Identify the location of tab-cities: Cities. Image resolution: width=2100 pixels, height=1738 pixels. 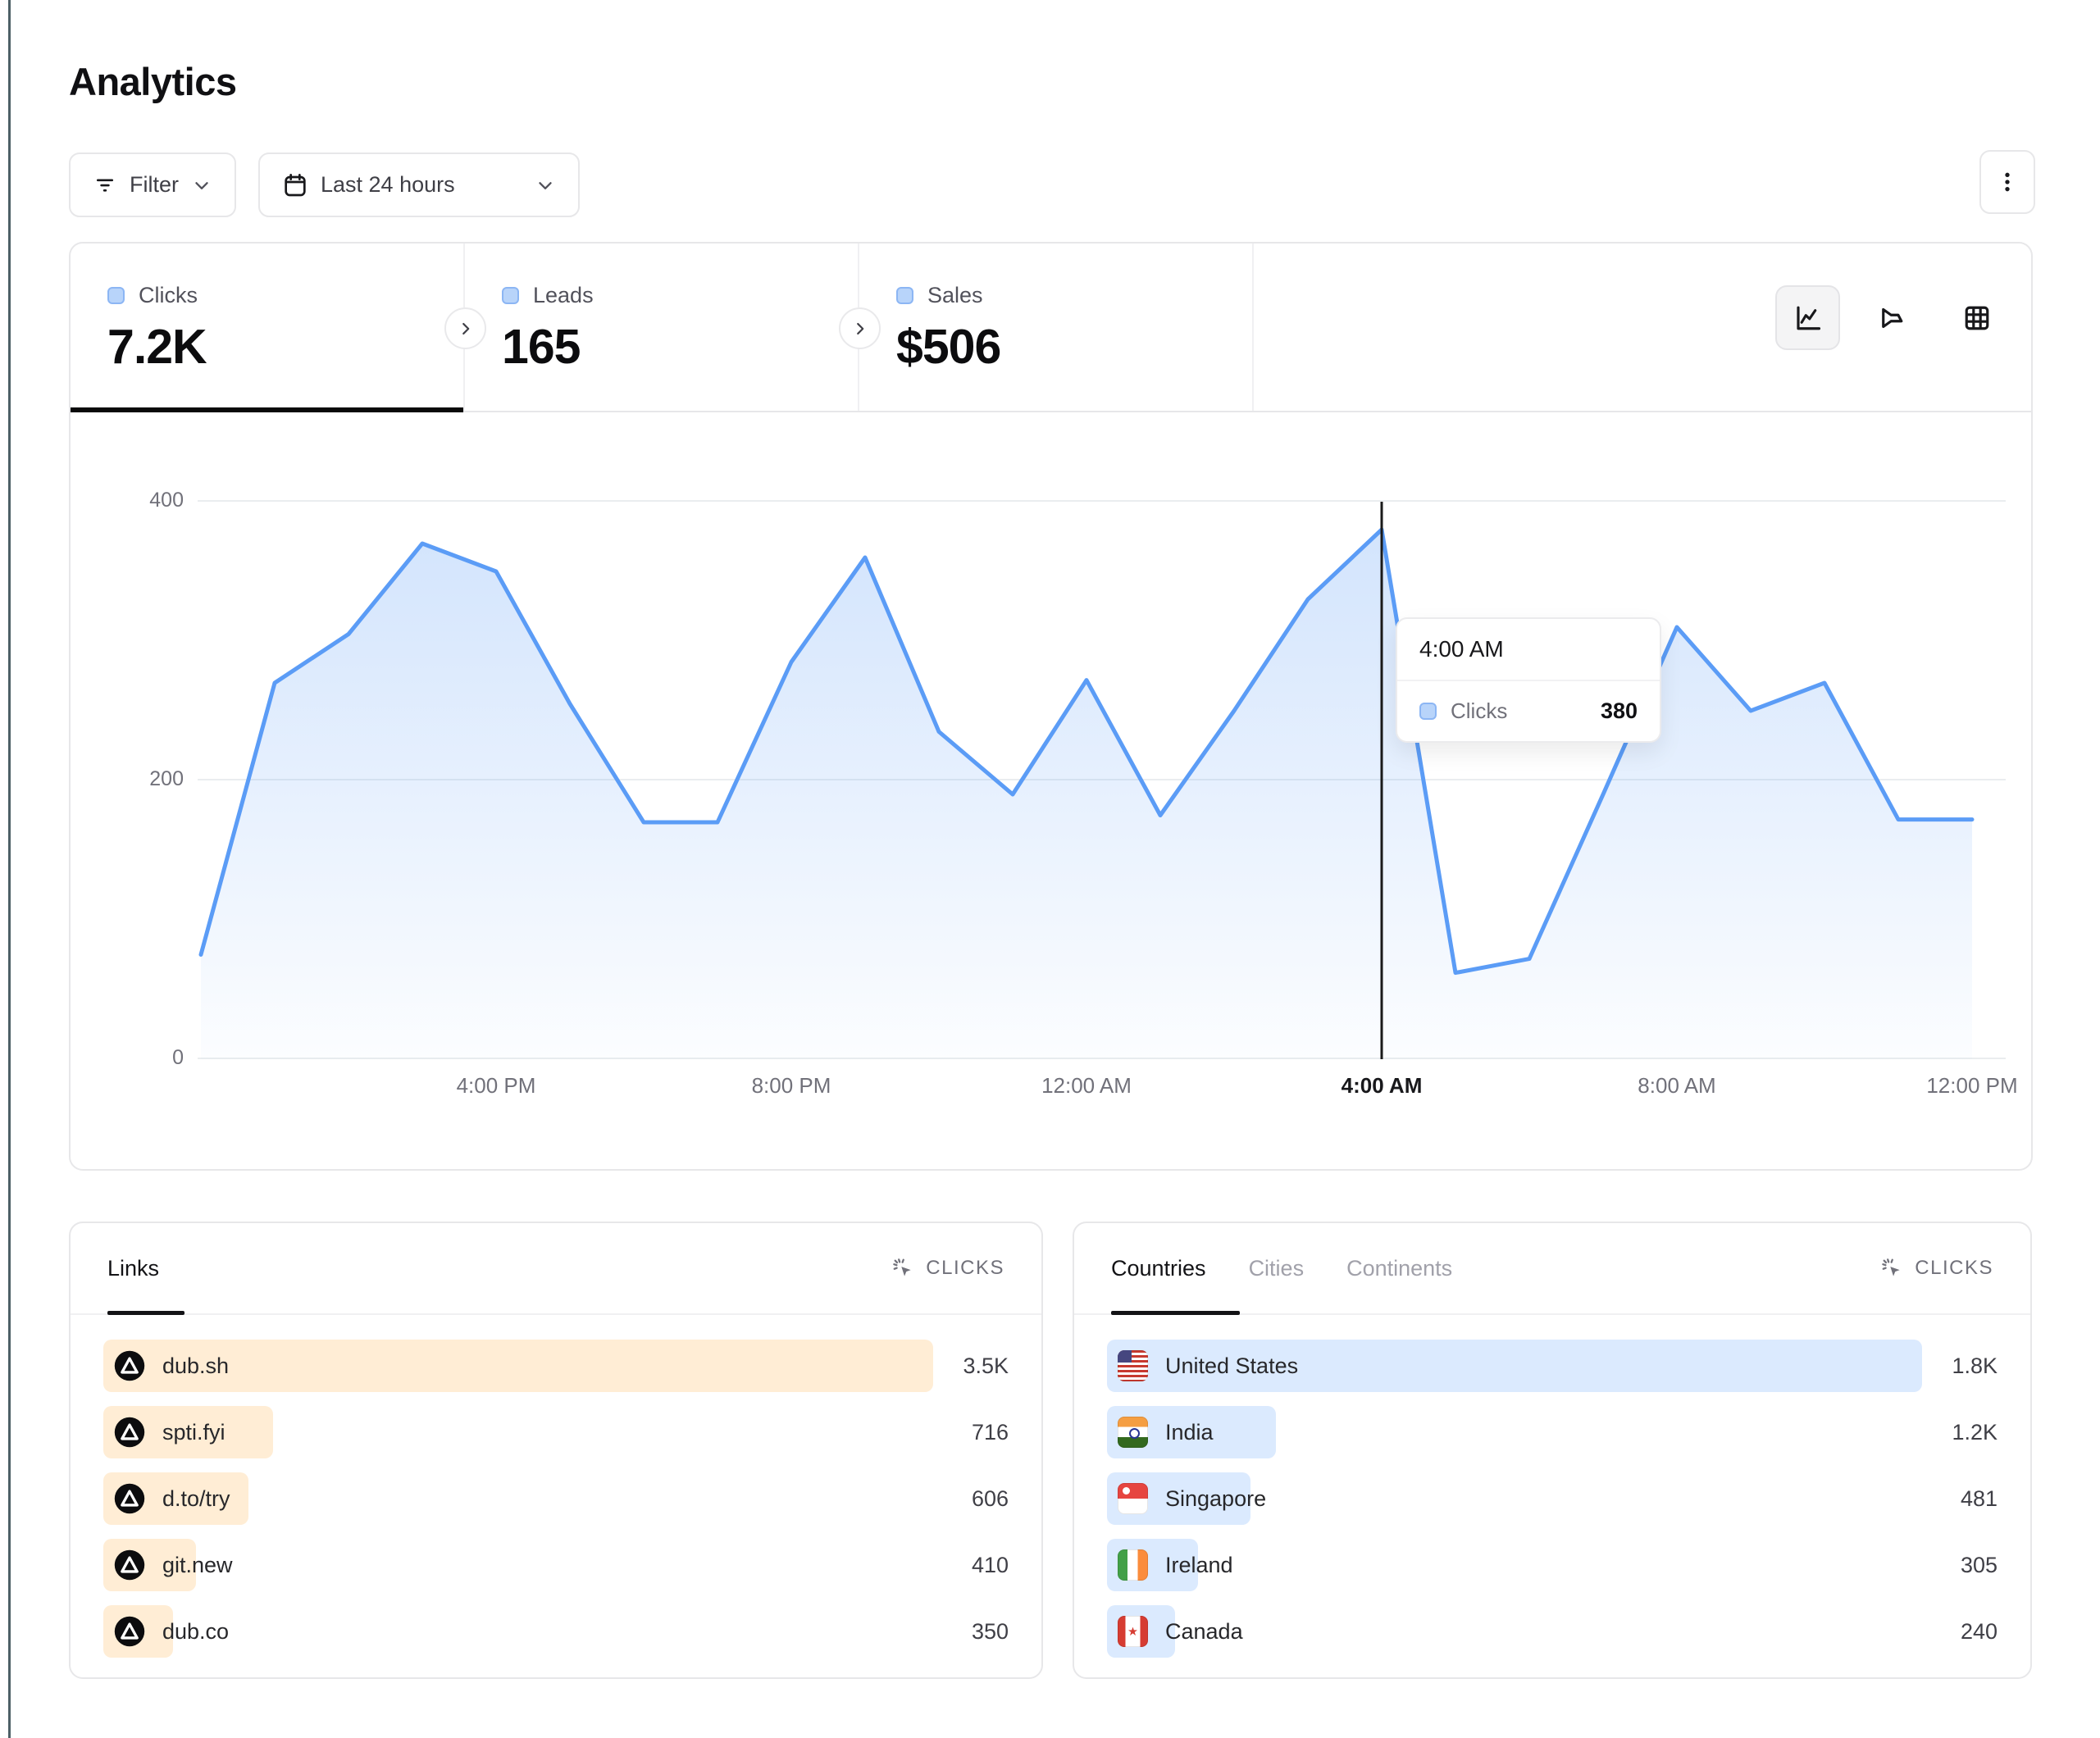
(1276, 1268).